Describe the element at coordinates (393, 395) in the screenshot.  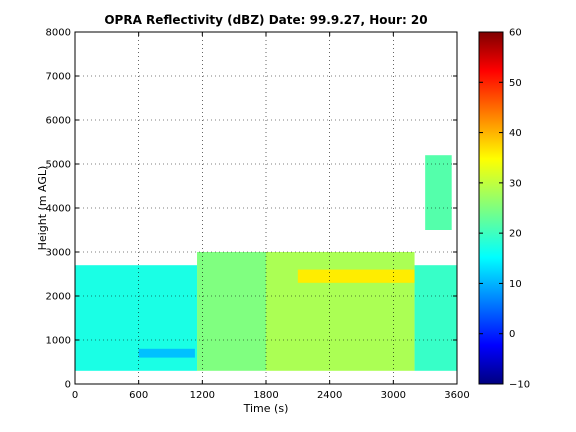
I see `x-tick-label: 3000` at that location.